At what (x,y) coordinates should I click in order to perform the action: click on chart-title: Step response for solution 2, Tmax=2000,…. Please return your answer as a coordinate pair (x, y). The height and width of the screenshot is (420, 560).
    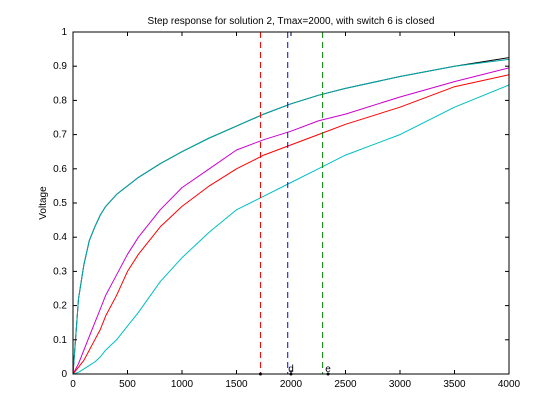
    Looking at the image, I should click on (291, 21).